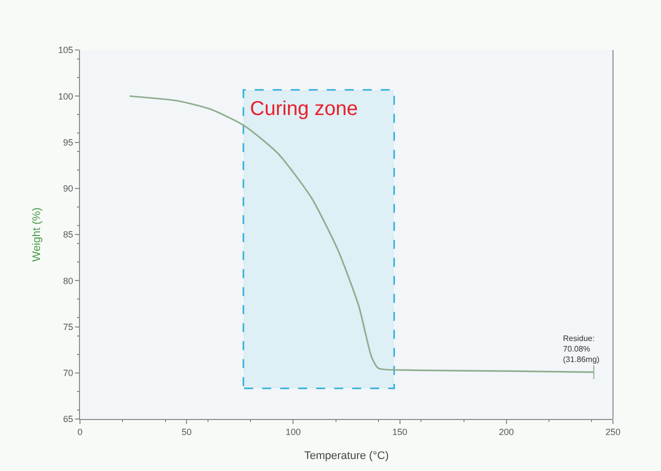 This screenshot has width=661, height=471. Describe the element at coordinates (68, 327) in the screenshot. I see `y-tick-label: 75` at that location.